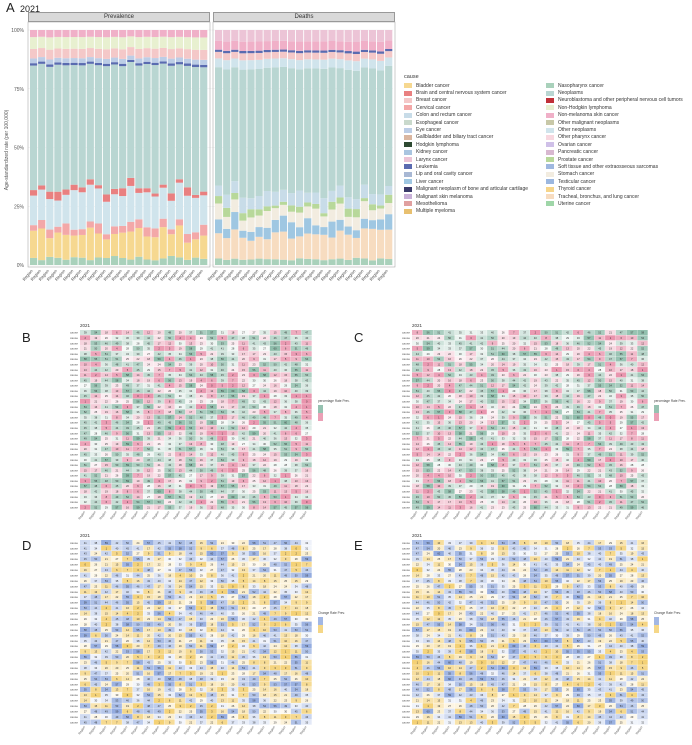  I want to click on y-tick-label: 100%, so click(17, 31).